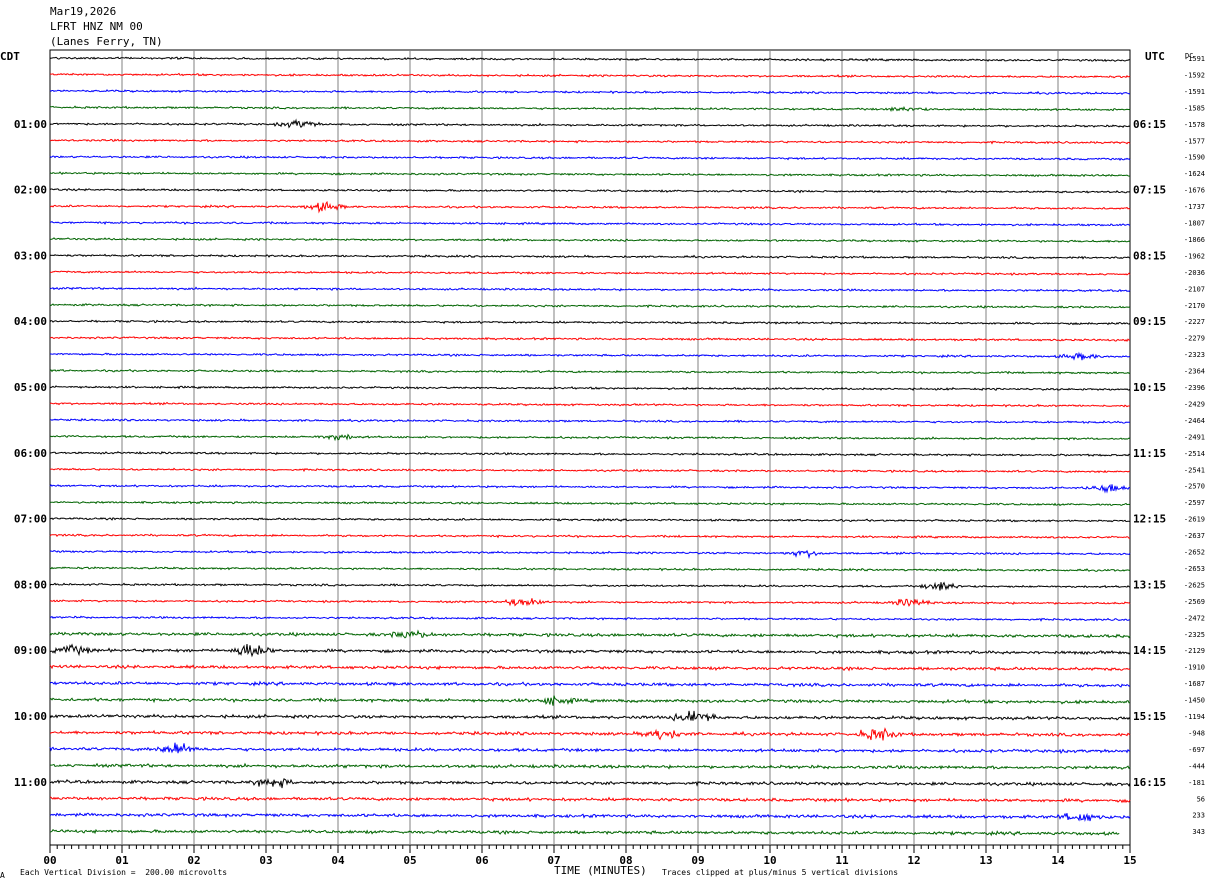 This screenshot has width=1210, height=886. Describe the element at coordinates (30, 782) in the screenshot. I see `cdt-time-label: 11:00` at that location.